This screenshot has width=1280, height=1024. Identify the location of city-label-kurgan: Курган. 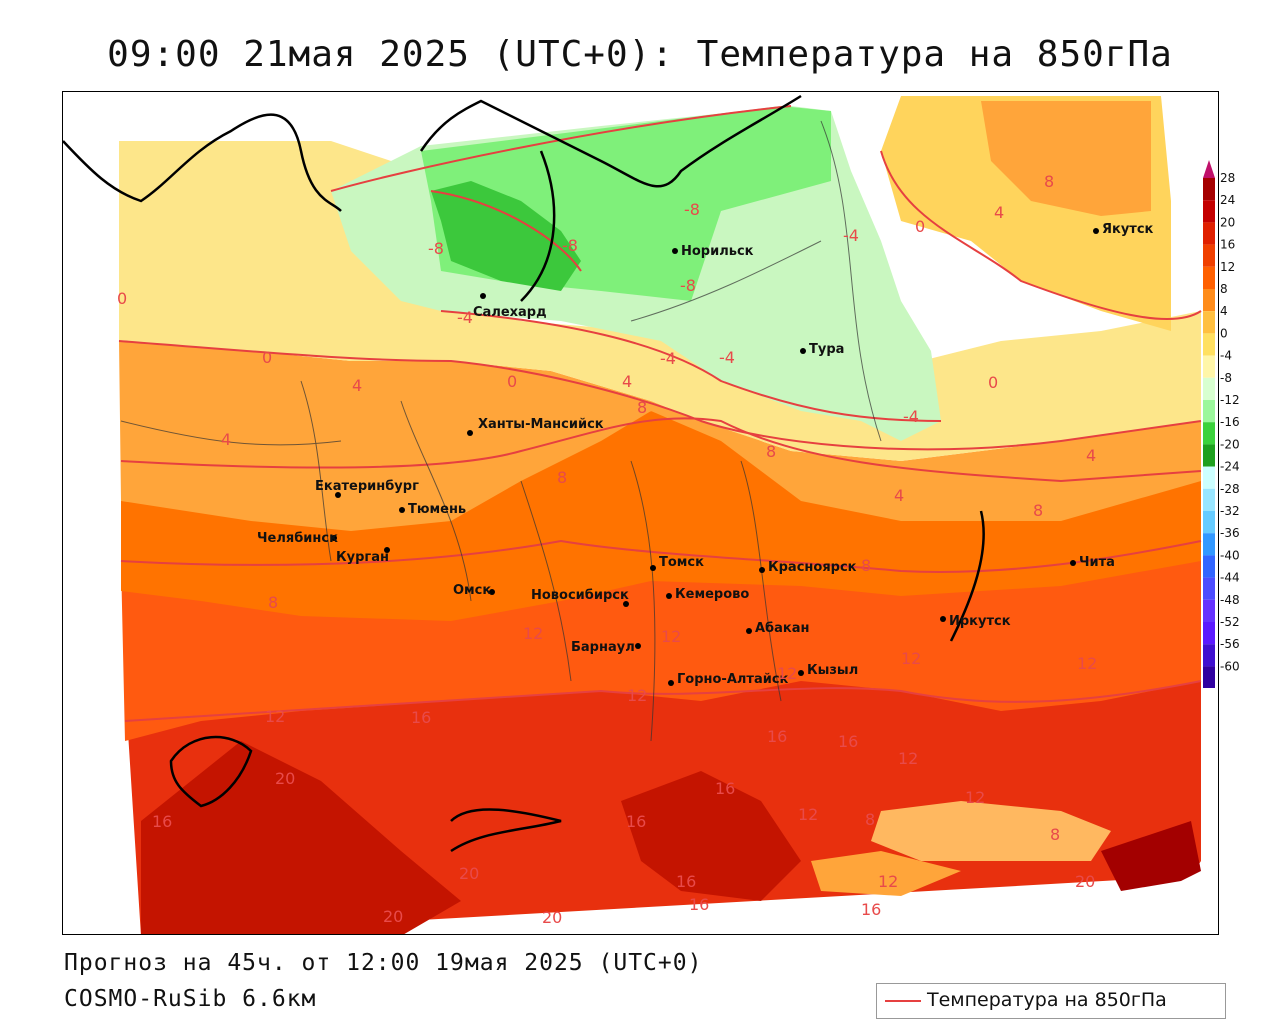
(362, 557).